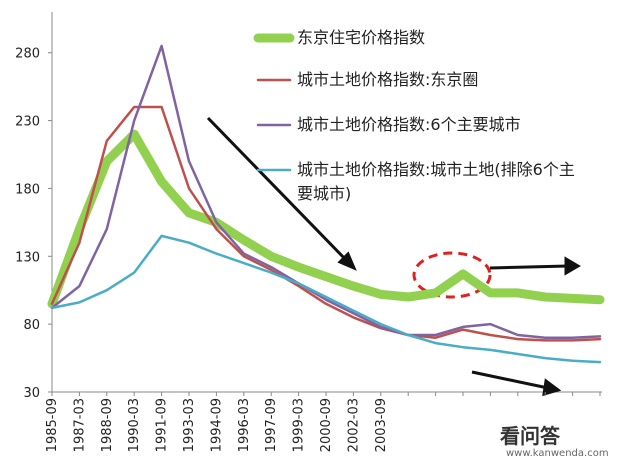 This screenshot has width=632, height=470. Describe the element at coordinates (271, 425) in the screenshot. I see `x-tick-label: 1997-09` at that location.